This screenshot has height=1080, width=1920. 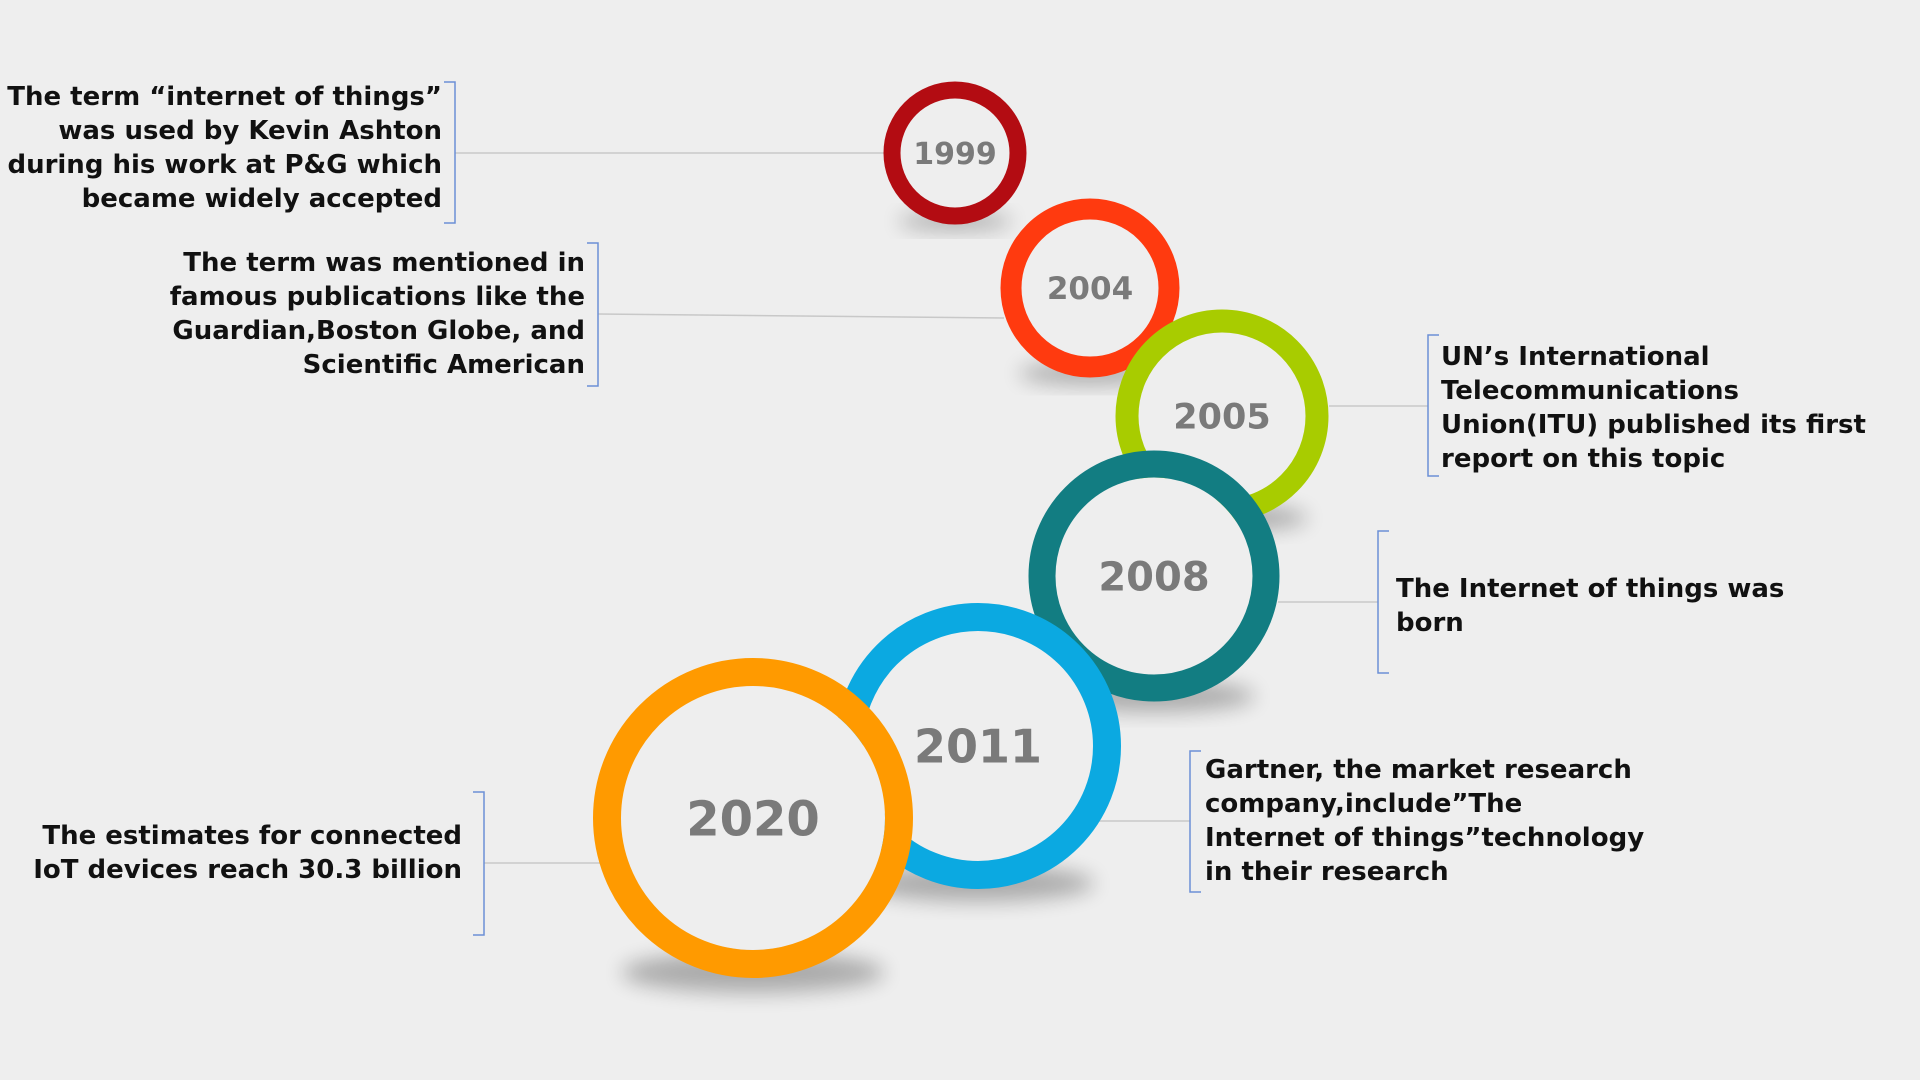 I want to click on ring-2004, so click(x=1090, y=288).